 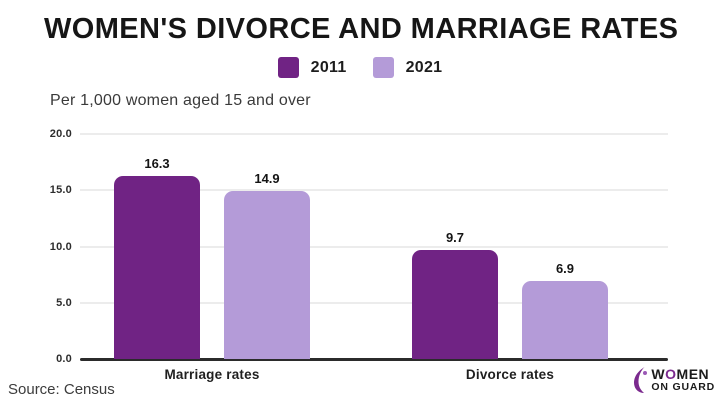 I want to click on bar-value-label: 9.7, so click(x=455, y=237).